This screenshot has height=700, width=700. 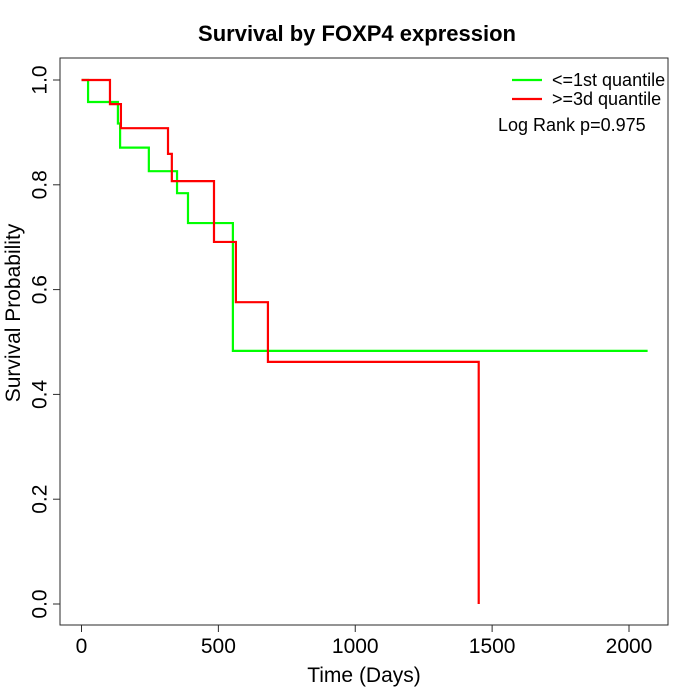 What do you see at coordinates (40, 79) in the screenshot?
I see `y-tick-label: 1.0` at bounding box center [40, 79].